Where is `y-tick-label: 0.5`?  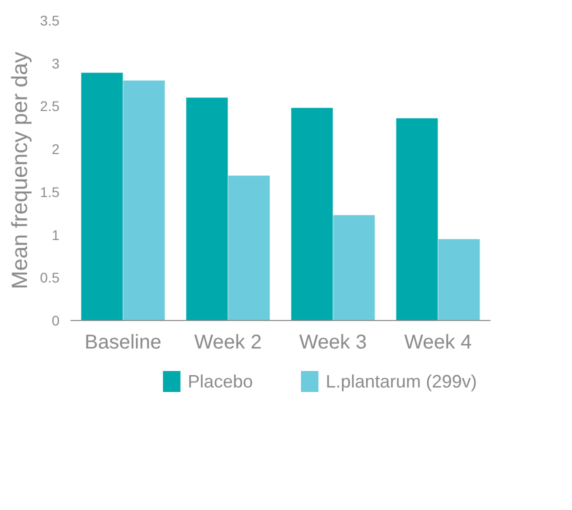 y-tick-label: 0.5 is located at coordinates (50, 278).